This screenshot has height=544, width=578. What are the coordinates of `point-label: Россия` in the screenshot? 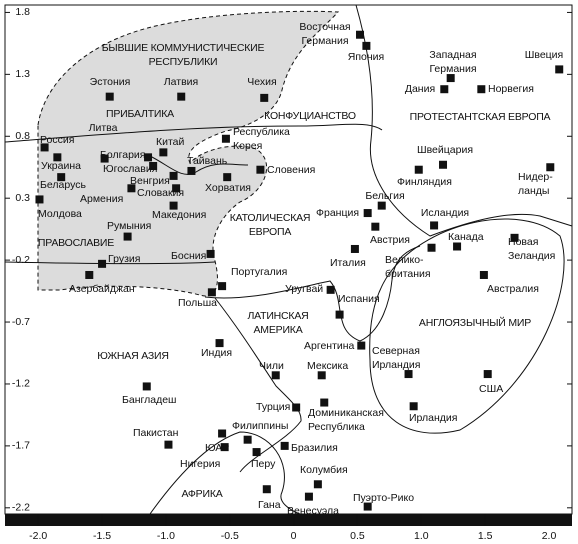 It's located at (57, 140).